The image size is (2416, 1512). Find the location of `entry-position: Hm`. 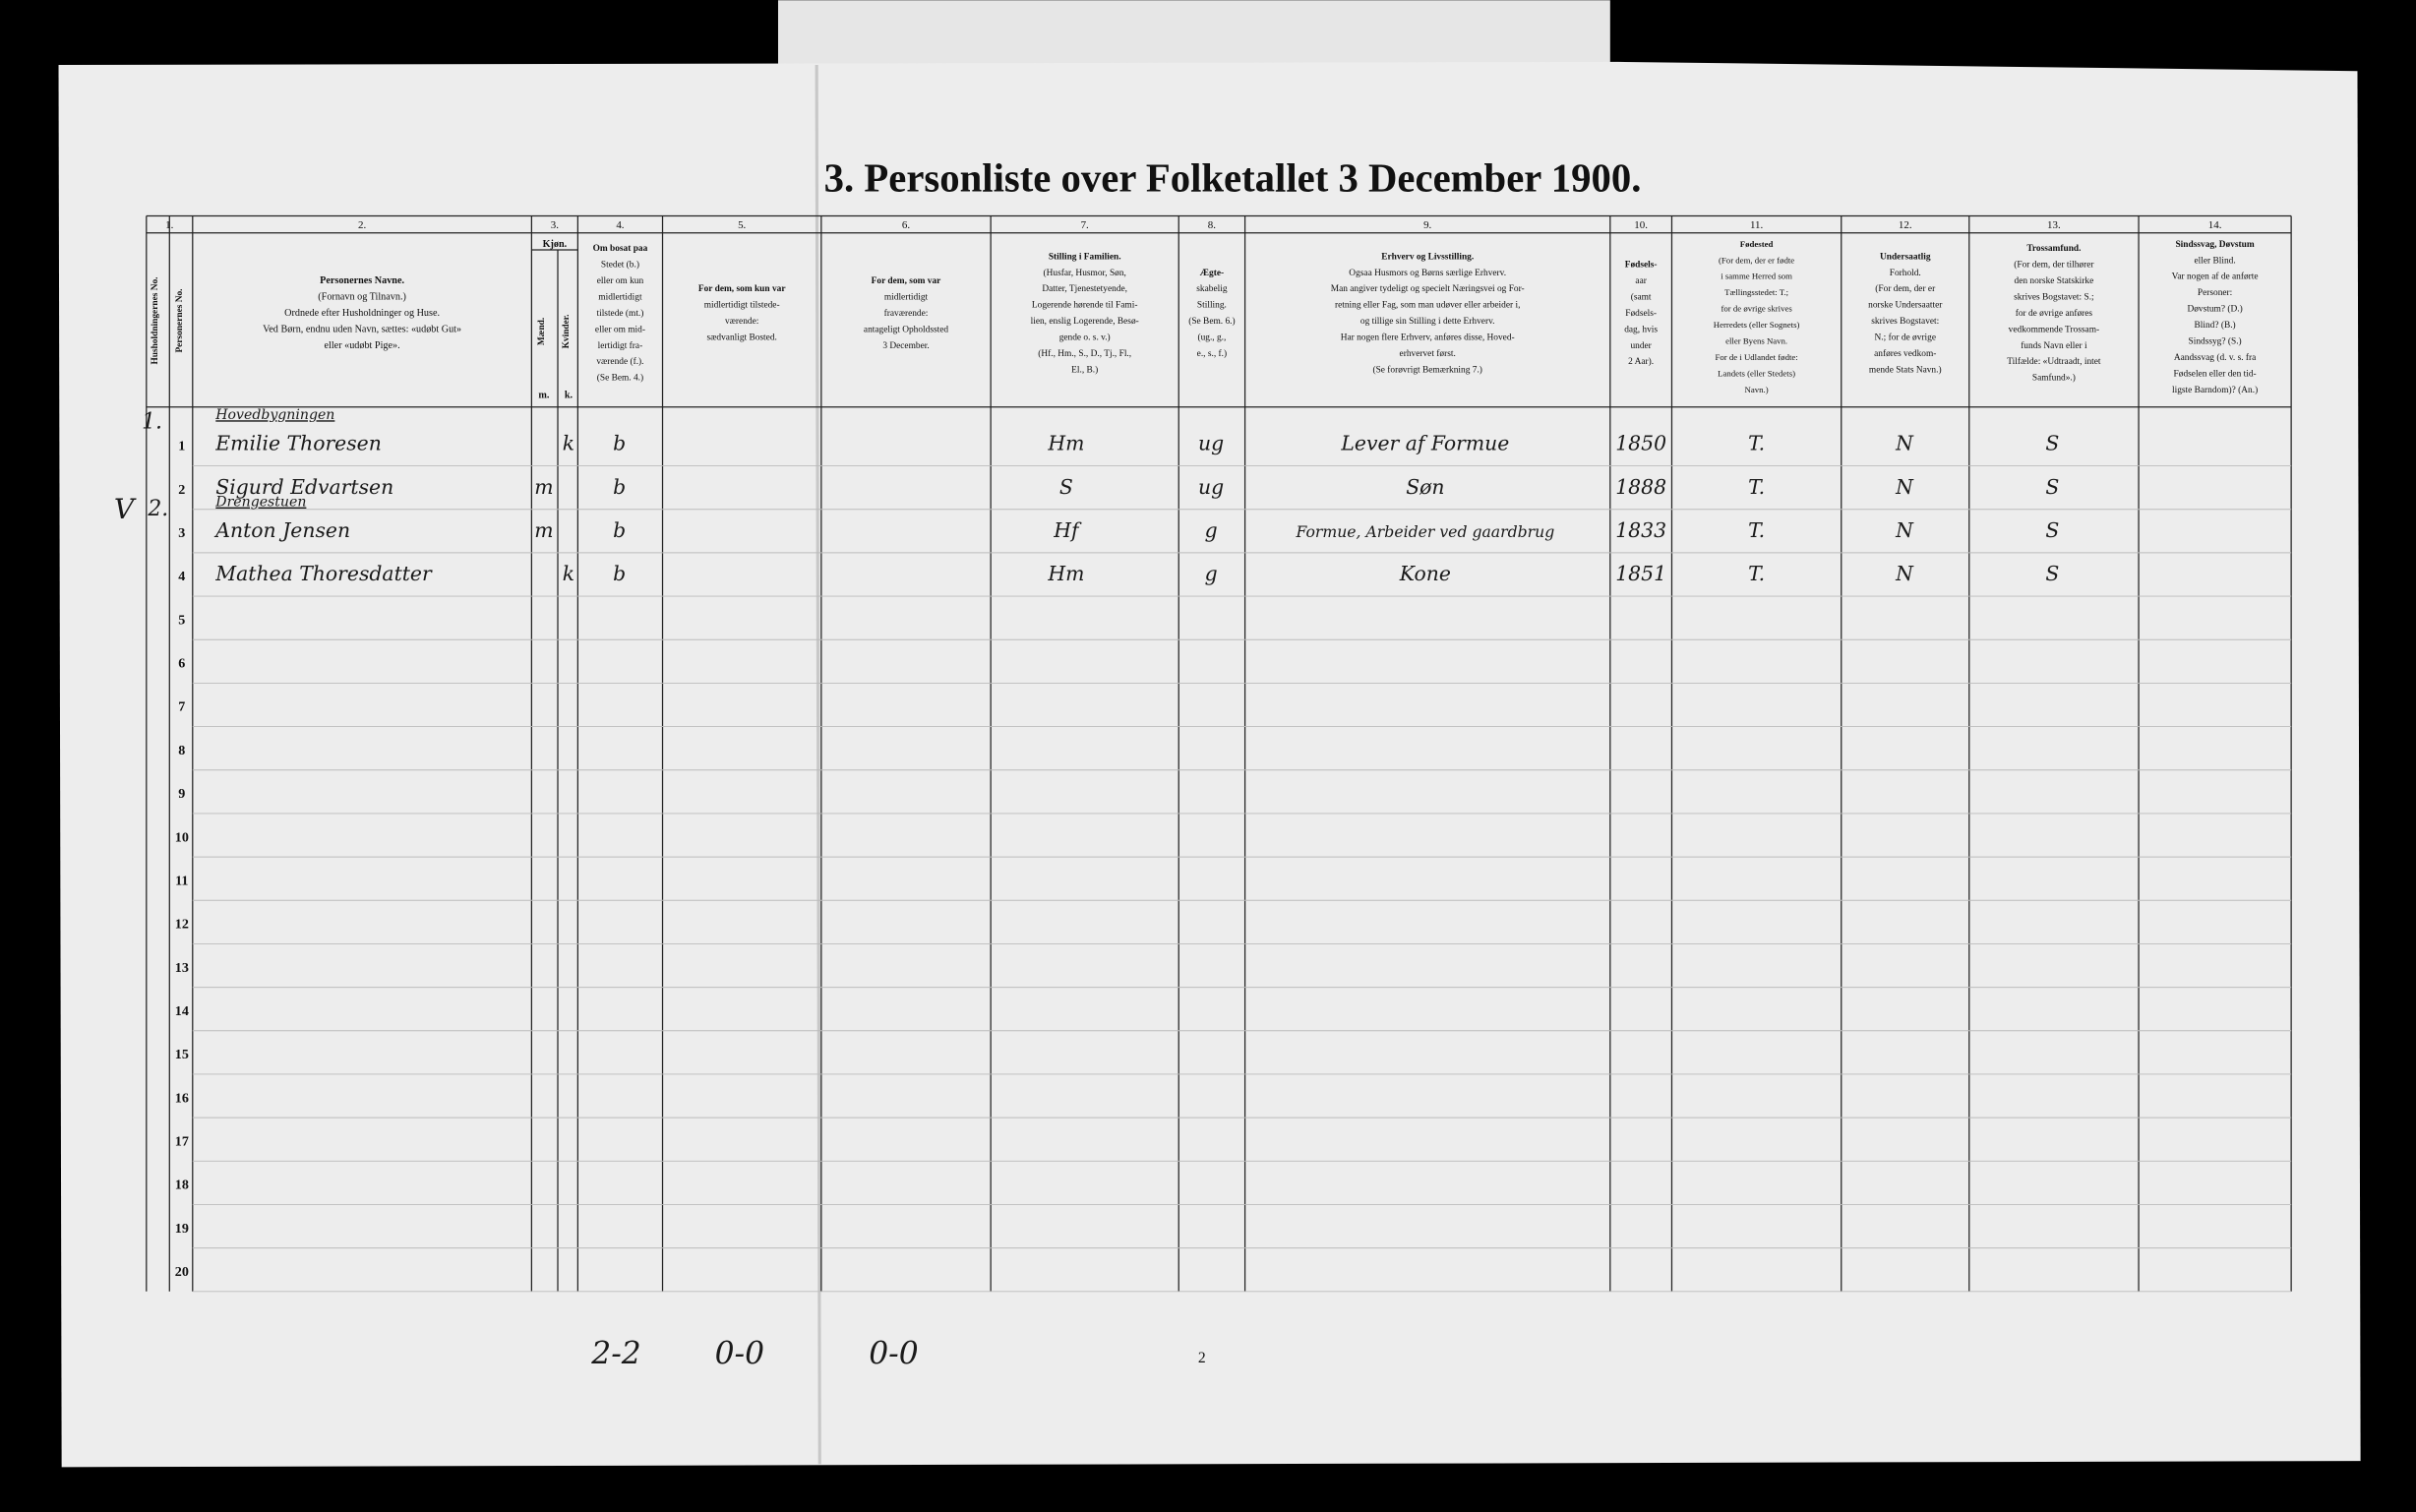

entry-position: Hm is located at coordinates (1065, 444).